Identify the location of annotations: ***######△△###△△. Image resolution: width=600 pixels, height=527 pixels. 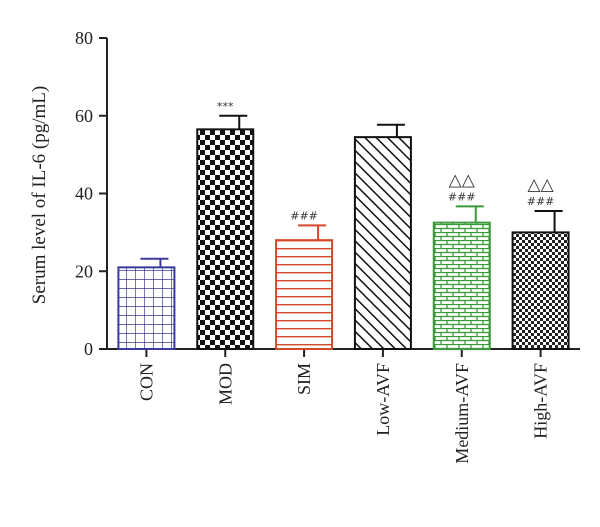
(386, 161).